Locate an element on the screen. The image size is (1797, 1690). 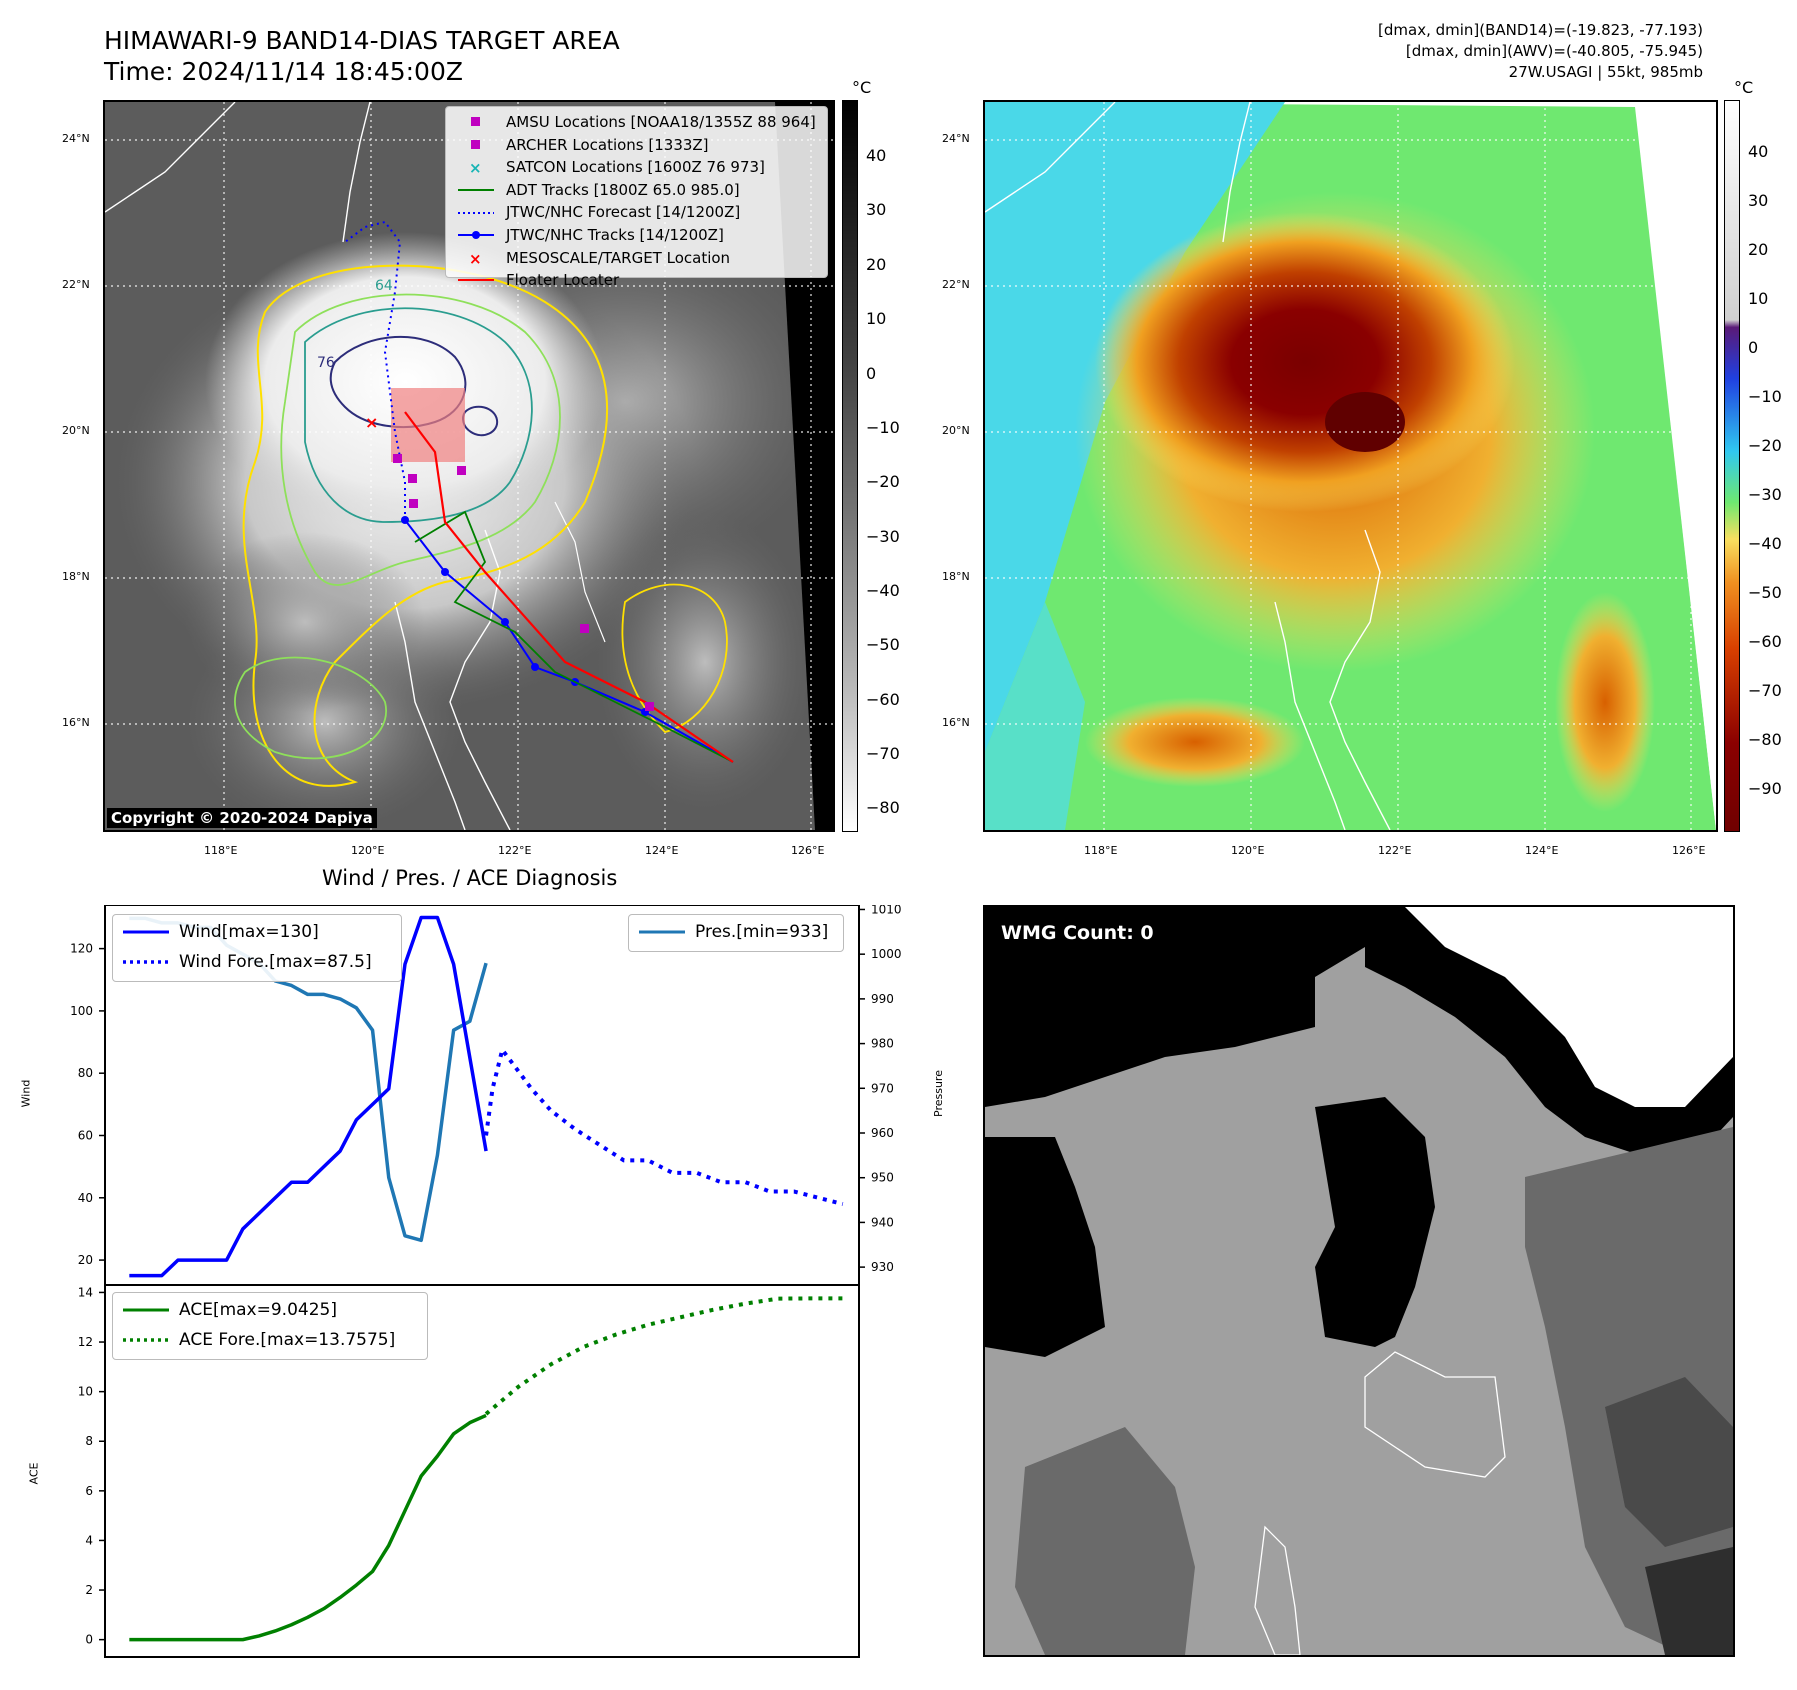
legend-label: AMSU Locations [NOAA18/1355Z 88 964] is located at coordinates (661, 122).